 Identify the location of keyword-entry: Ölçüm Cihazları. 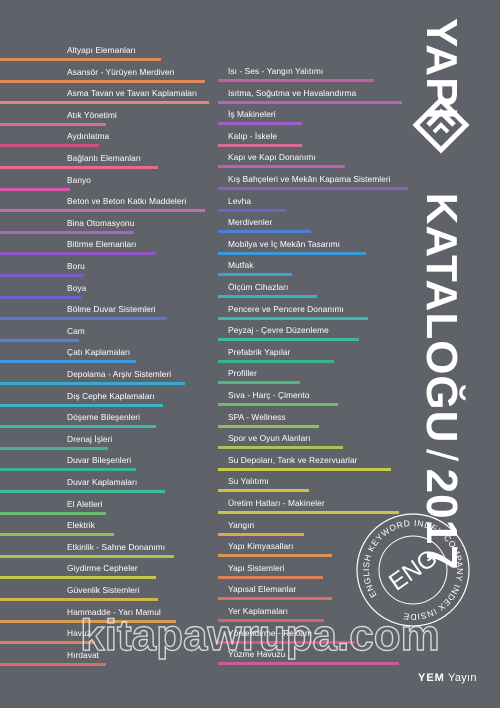
(323, 291).